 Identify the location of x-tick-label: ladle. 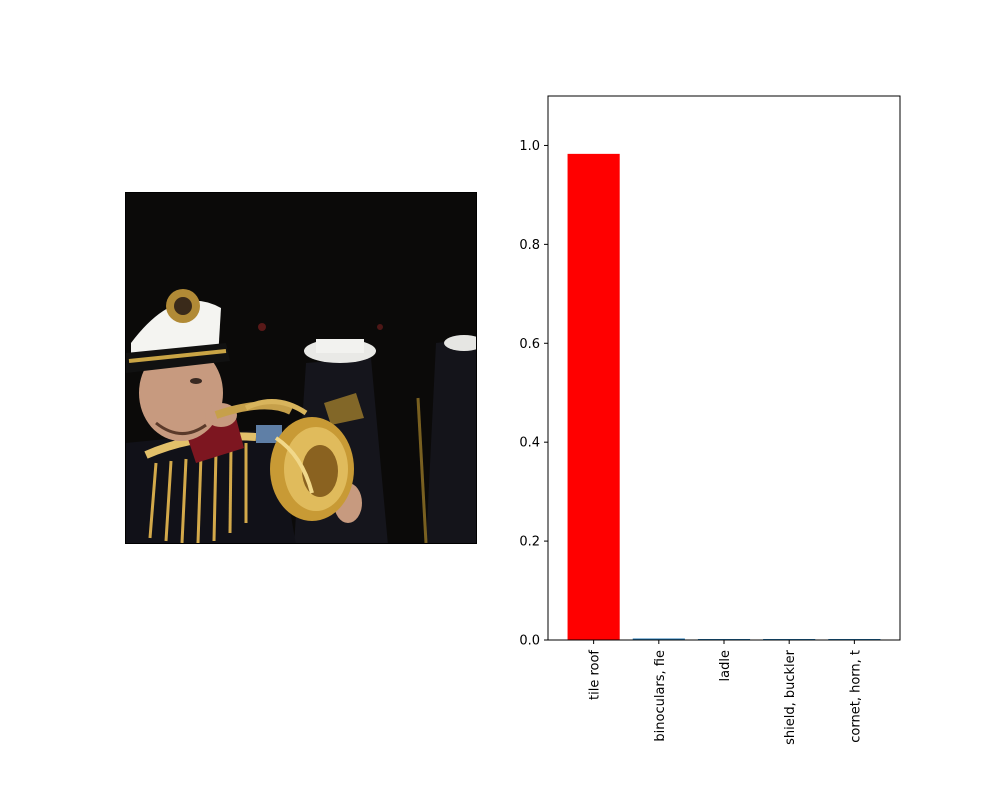
(725, 665).